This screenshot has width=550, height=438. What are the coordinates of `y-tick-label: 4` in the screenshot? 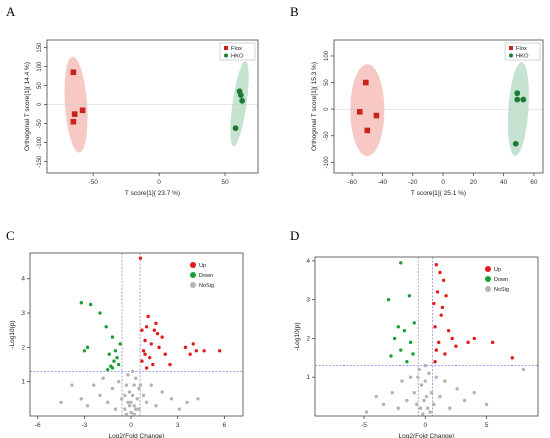 It's located at (308, 261).